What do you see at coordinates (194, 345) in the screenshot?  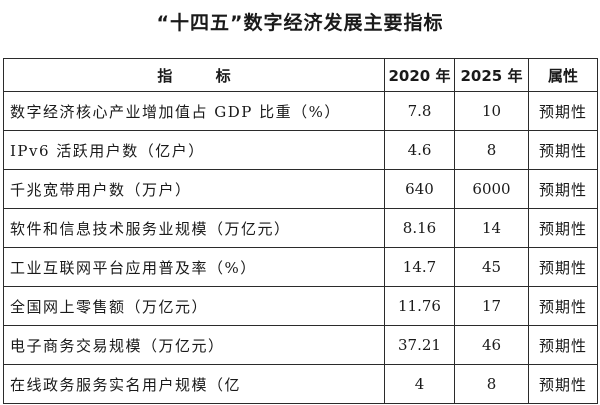 I see `indicator-name: 电子商务交易规模（万亿元）` at bounding box center [194, 345].